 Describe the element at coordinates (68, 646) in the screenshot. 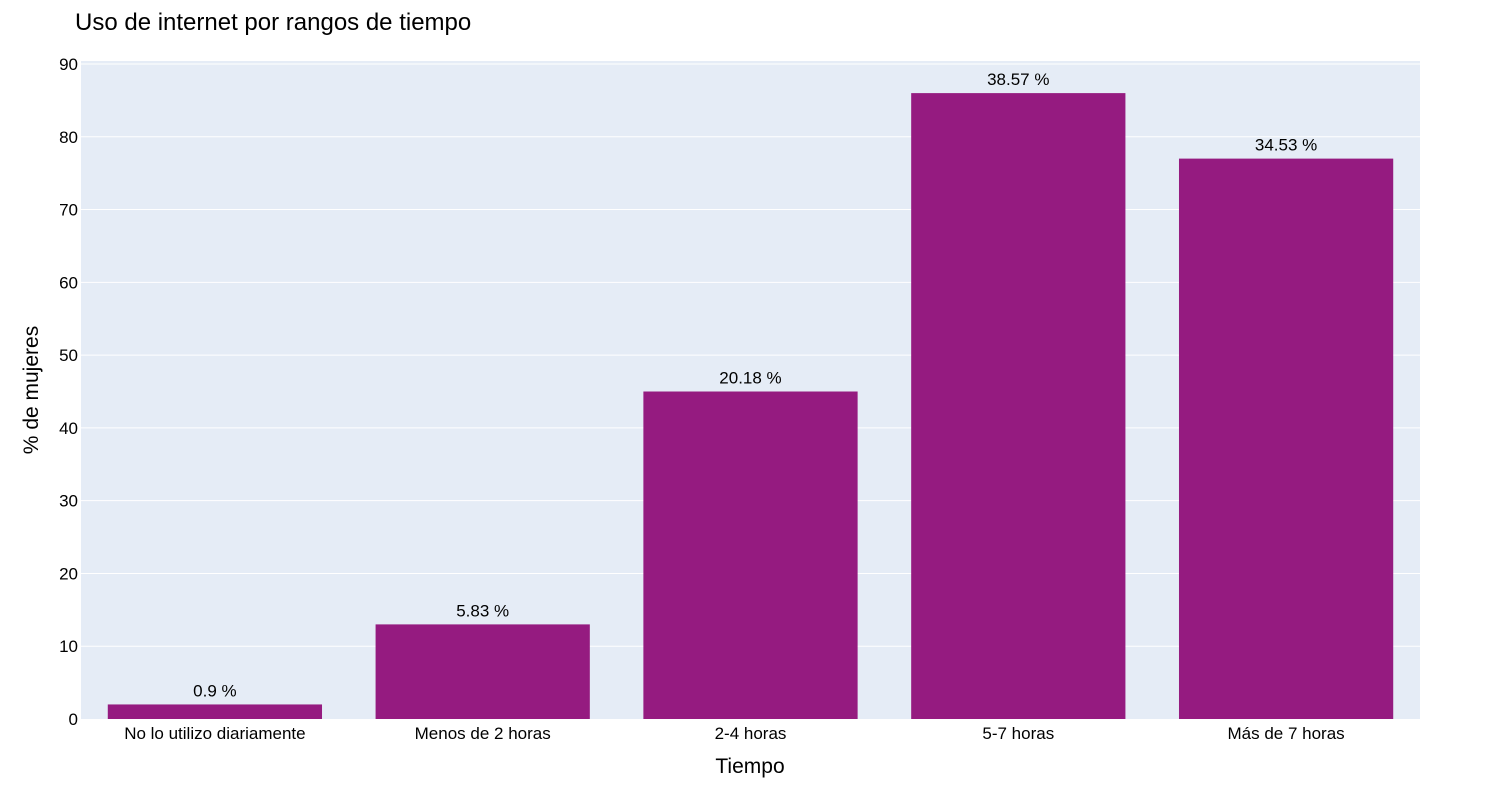

I see `y-tick-label: 10` at that location.